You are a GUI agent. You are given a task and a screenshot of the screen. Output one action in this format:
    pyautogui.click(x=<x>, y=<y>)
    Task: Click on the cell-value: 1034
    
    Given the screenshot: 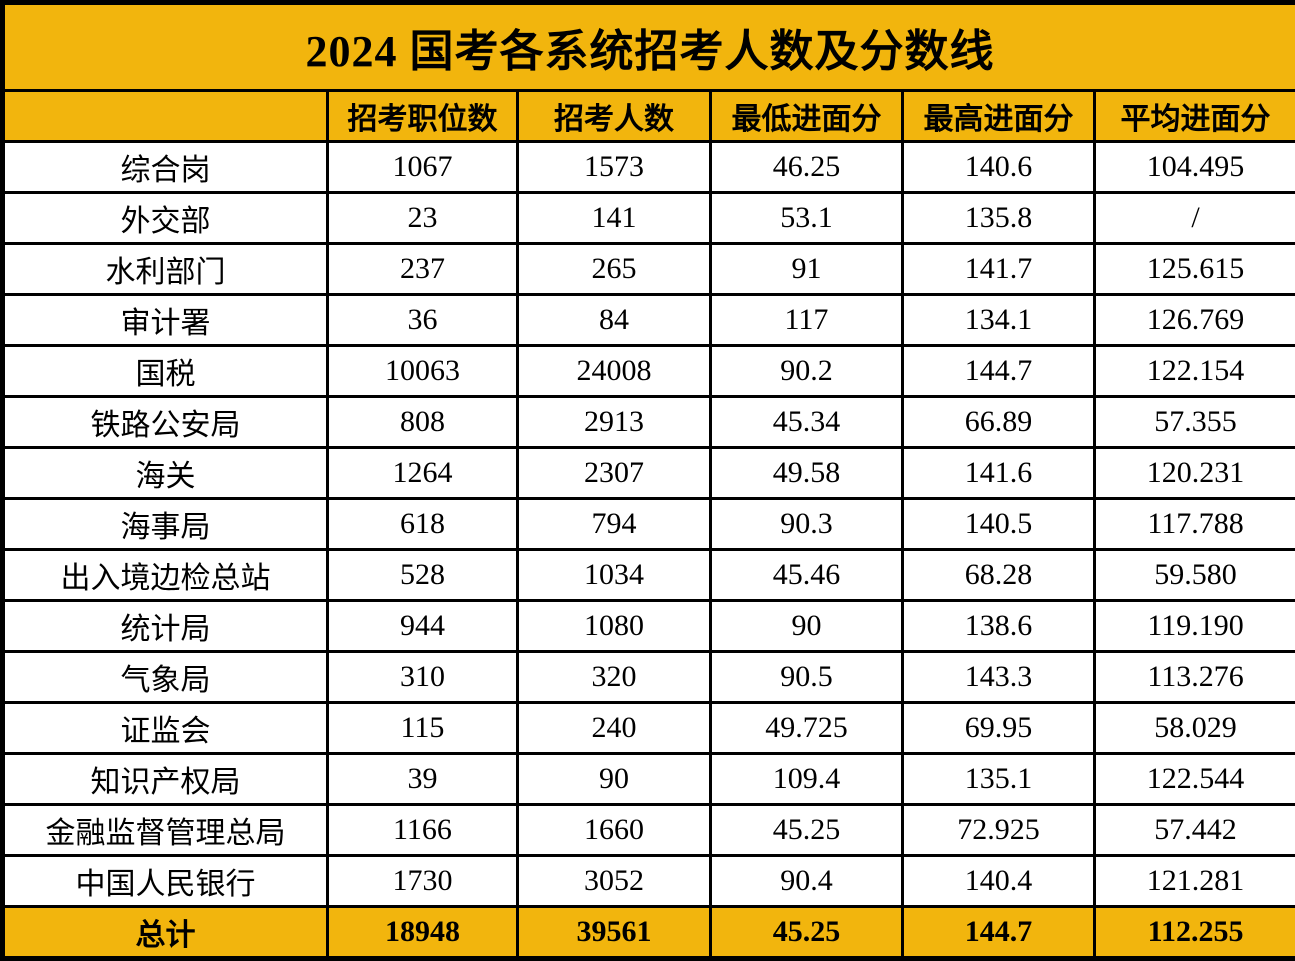 What is the action you would take?
    pyautogui.click(x=614, y=575)
    